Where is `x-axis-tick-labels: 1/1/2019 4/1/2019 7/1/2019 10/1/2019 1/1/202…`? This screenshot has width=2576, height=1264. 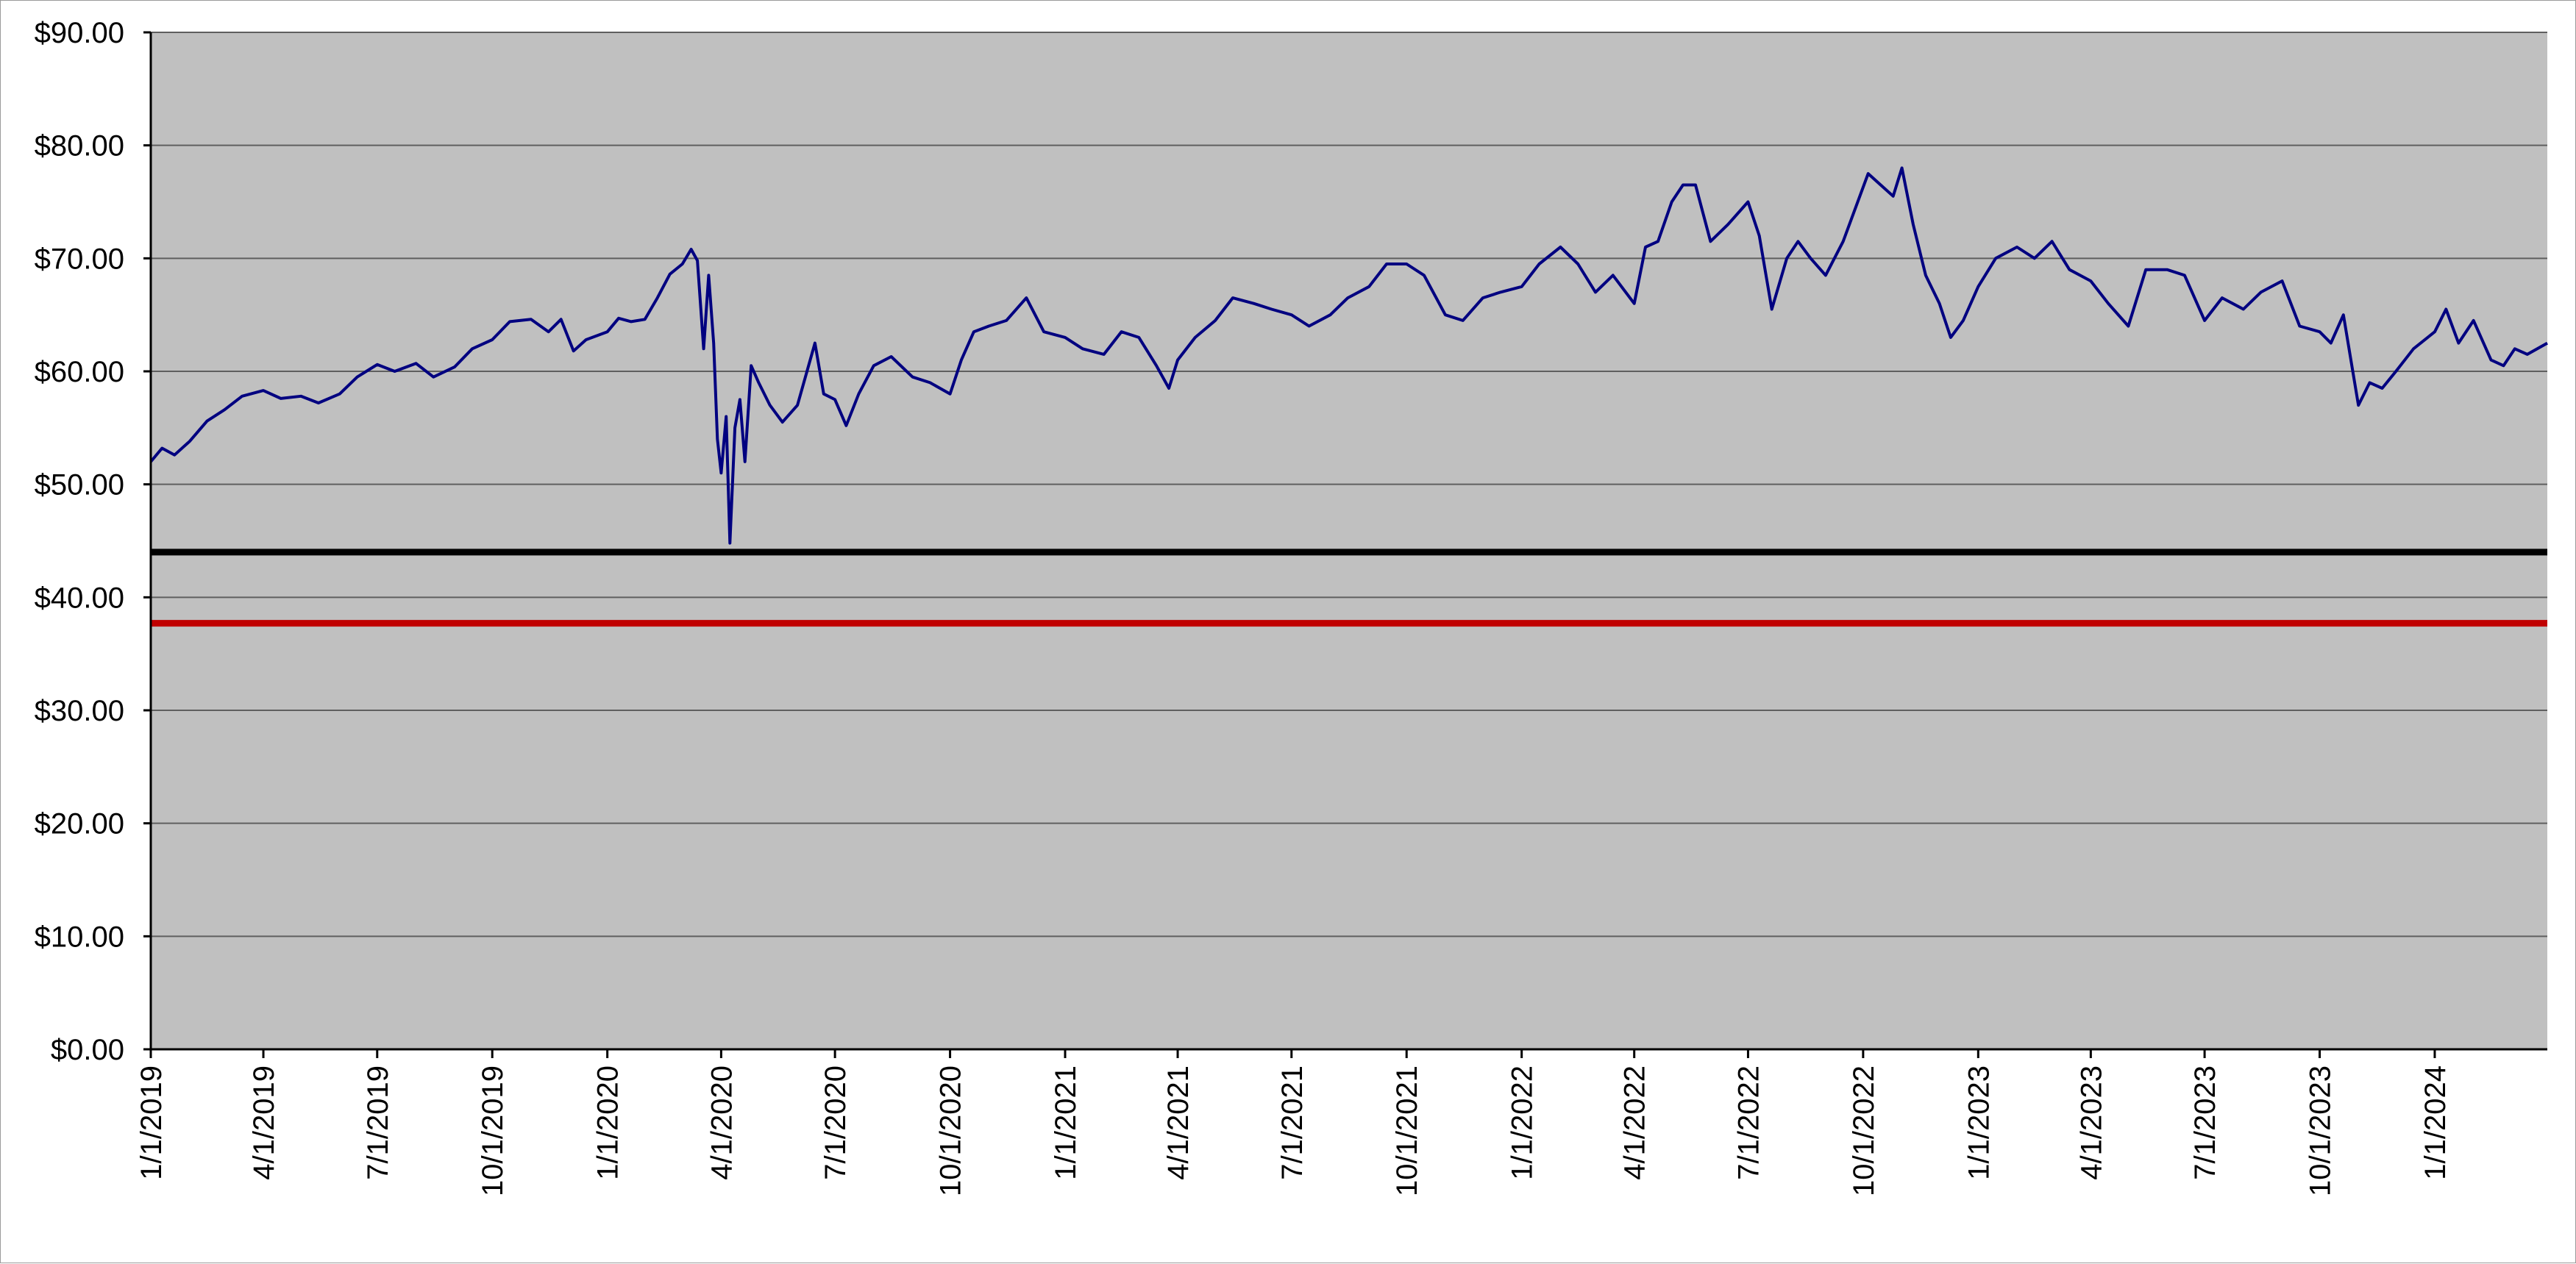 x-axis-tick-labels: 1/1/2019 4/1/2019 7/1/2019 10/1/2019 1/1/202… is located at coordinates (1293, 1122).